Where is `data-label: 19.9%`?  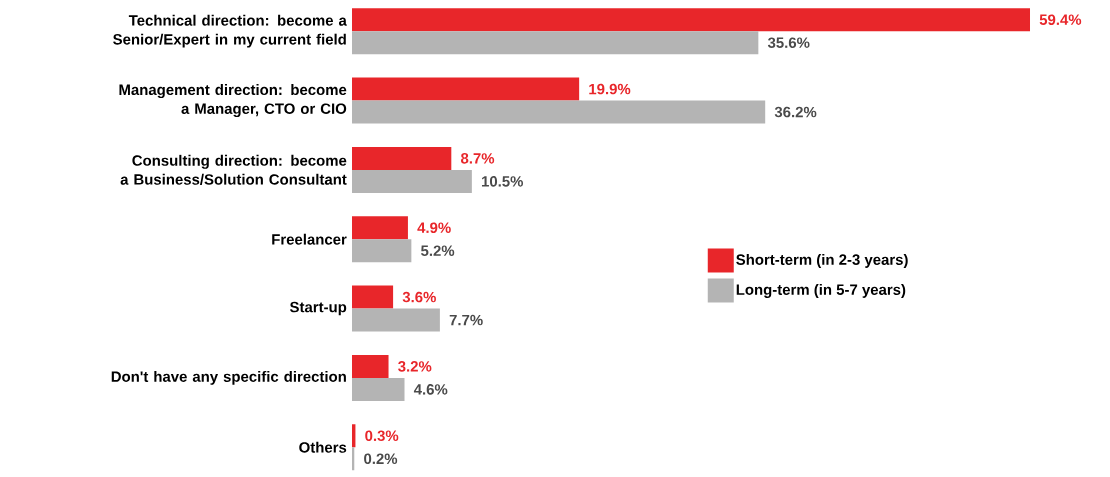
data-label: 19.9% is located at coordinates (610, 89).